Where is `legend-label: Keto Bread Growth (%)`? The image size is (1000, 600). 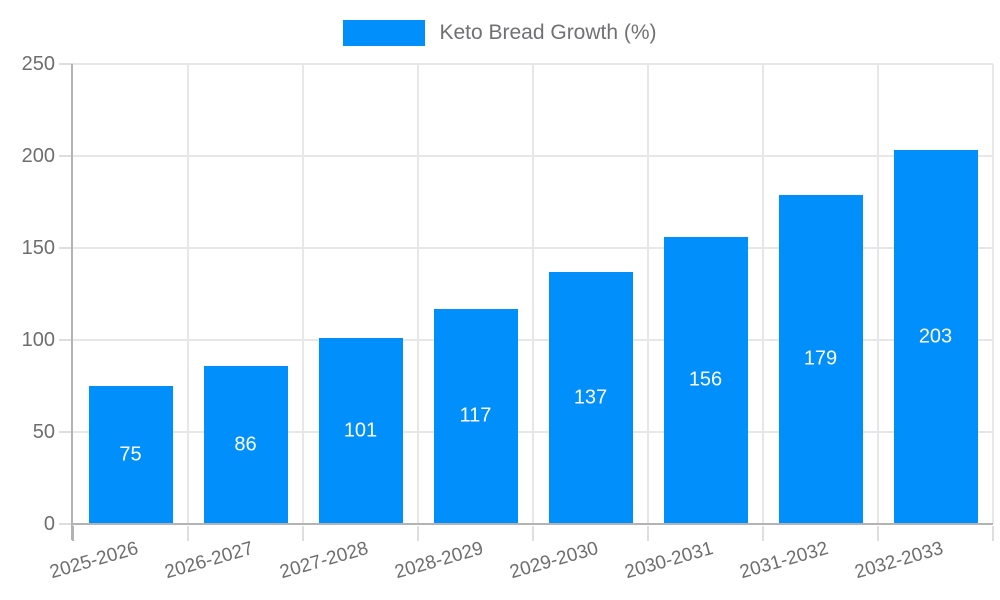 legend-label: Keto Bread Growth (%) is located at coordinates (548, 32).